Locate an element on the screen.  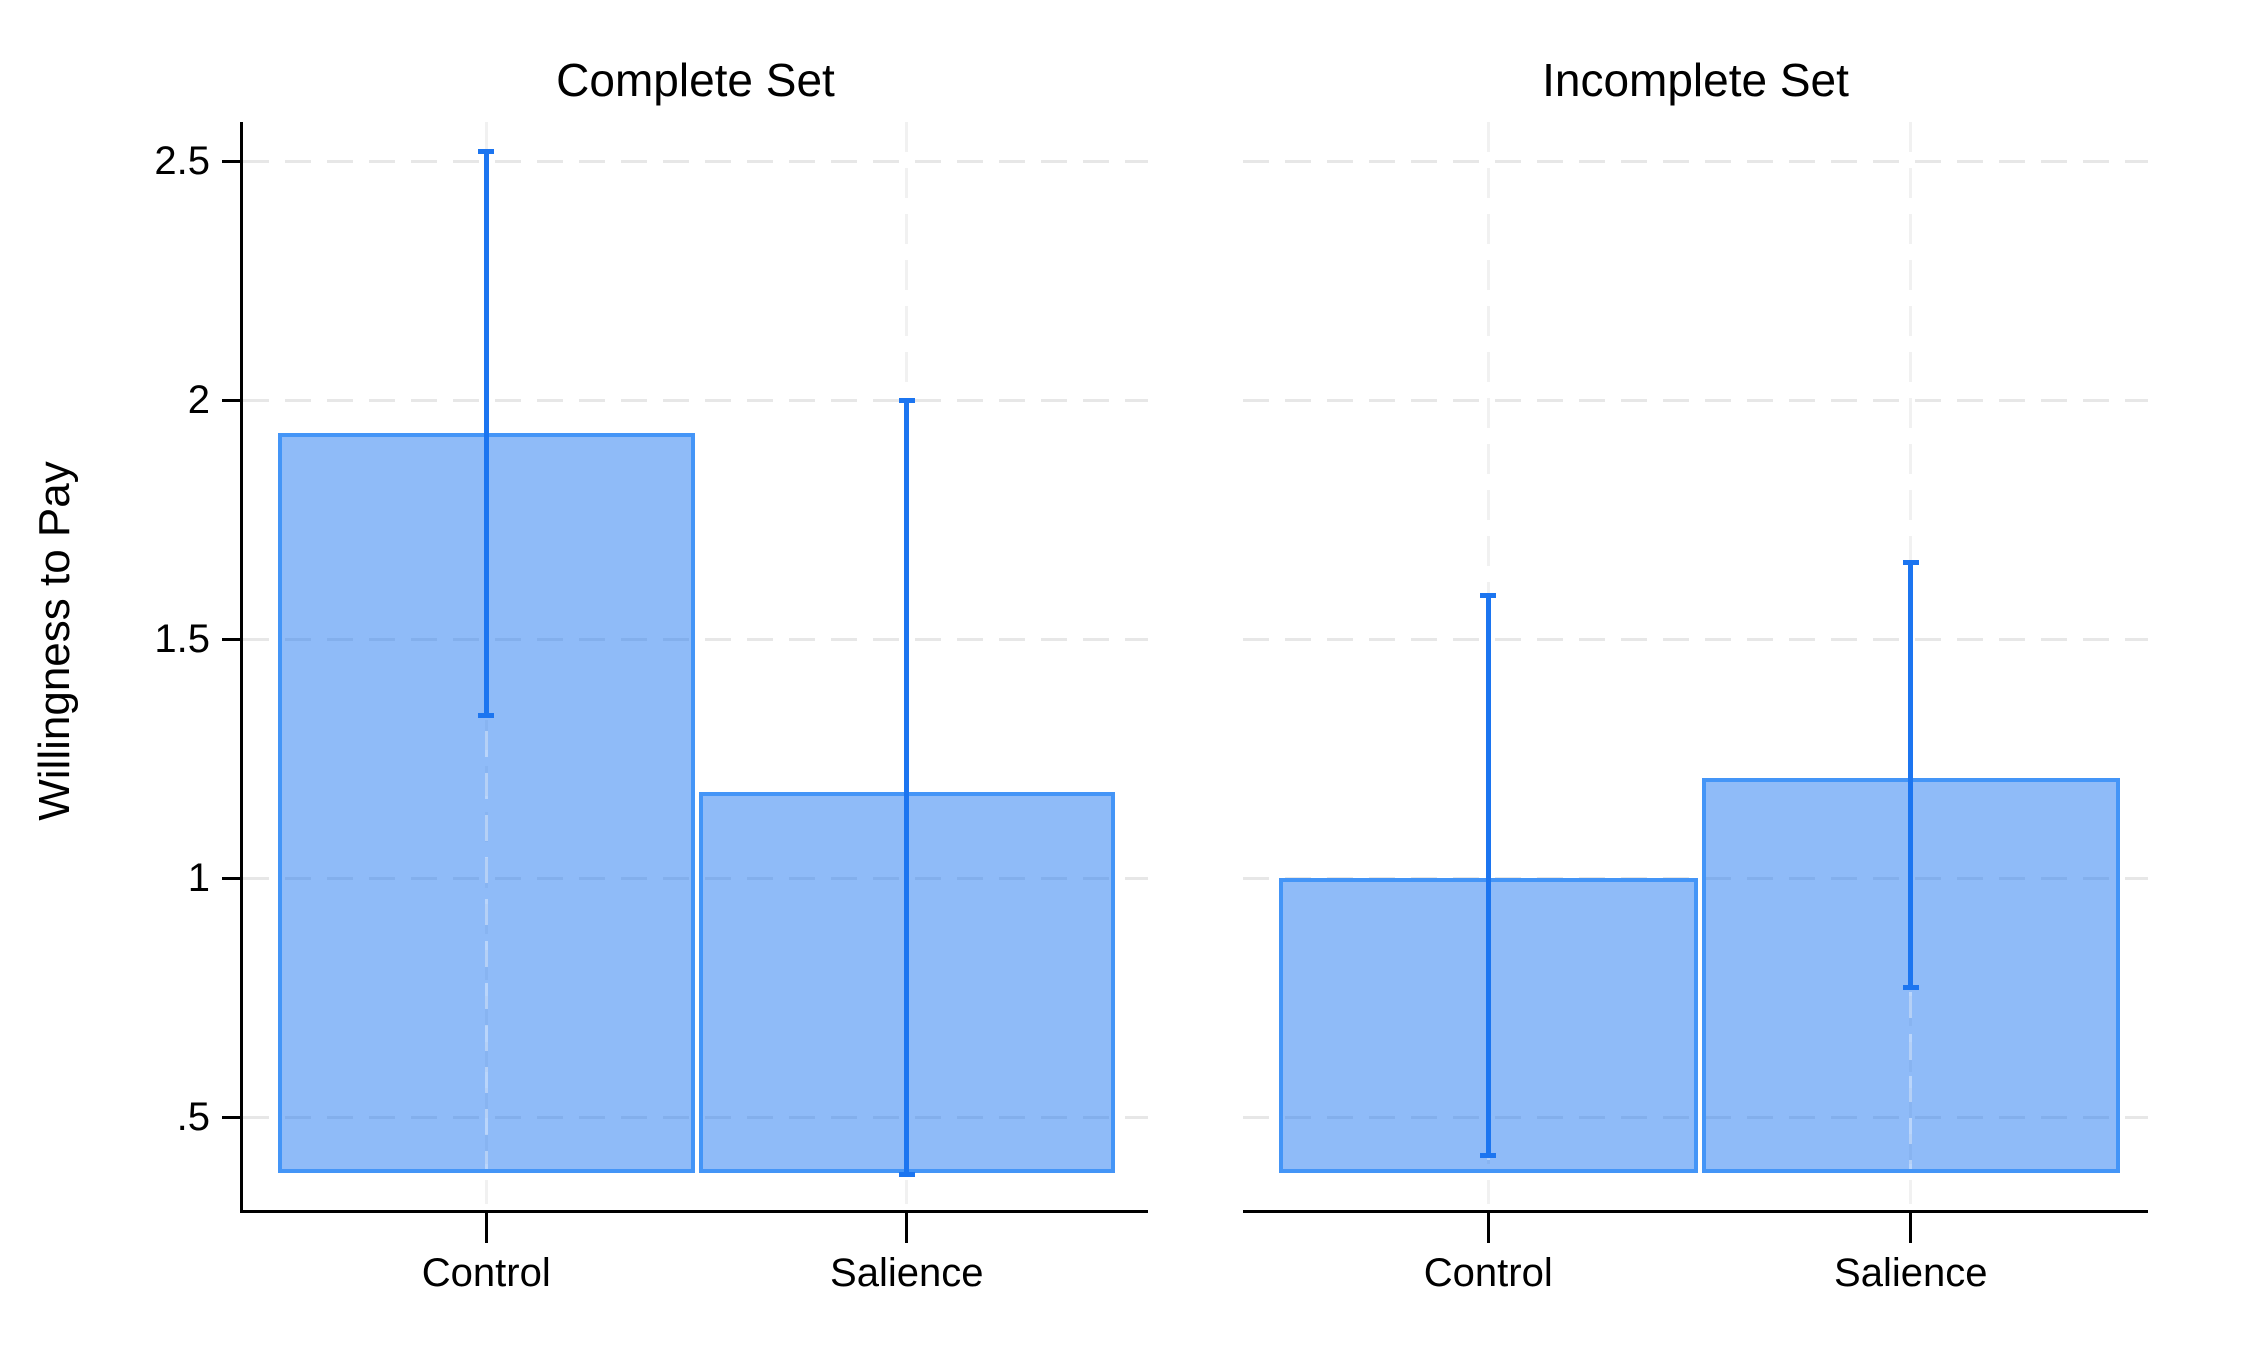
y-tick-label-0.5: .5 is located at coordinates (193, 1117).